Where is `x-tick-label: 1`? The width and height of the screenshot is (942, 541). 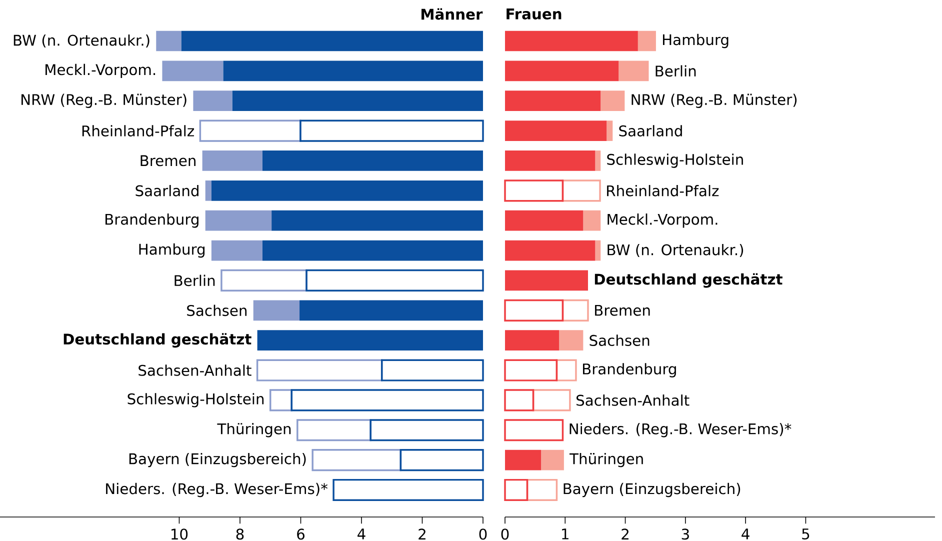
x-tick-label: 1 is located at coordinates (565, 534).